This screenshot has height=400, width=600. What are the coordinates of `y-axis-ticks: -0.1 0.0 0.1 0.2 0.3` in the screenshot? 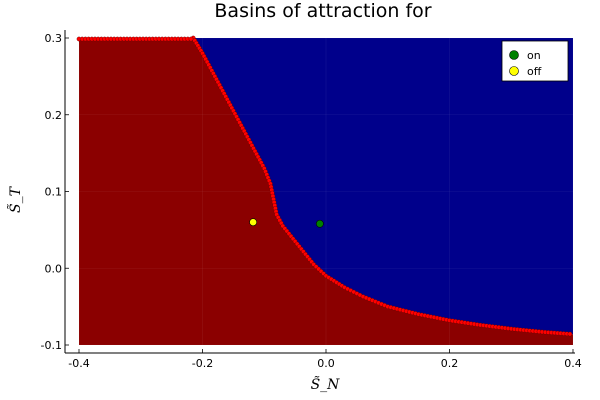 It's located at (55, 192).